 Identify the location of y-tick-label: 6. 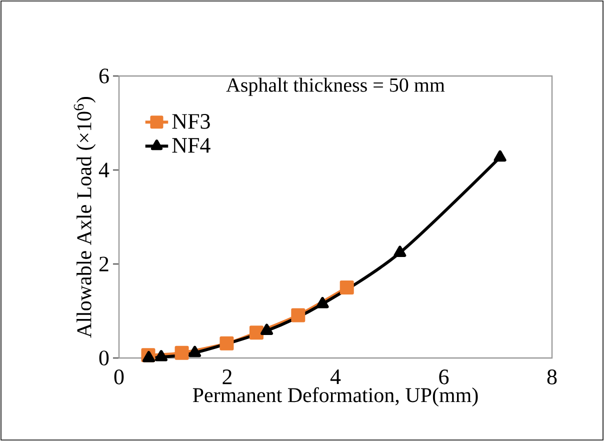
(104, 76).